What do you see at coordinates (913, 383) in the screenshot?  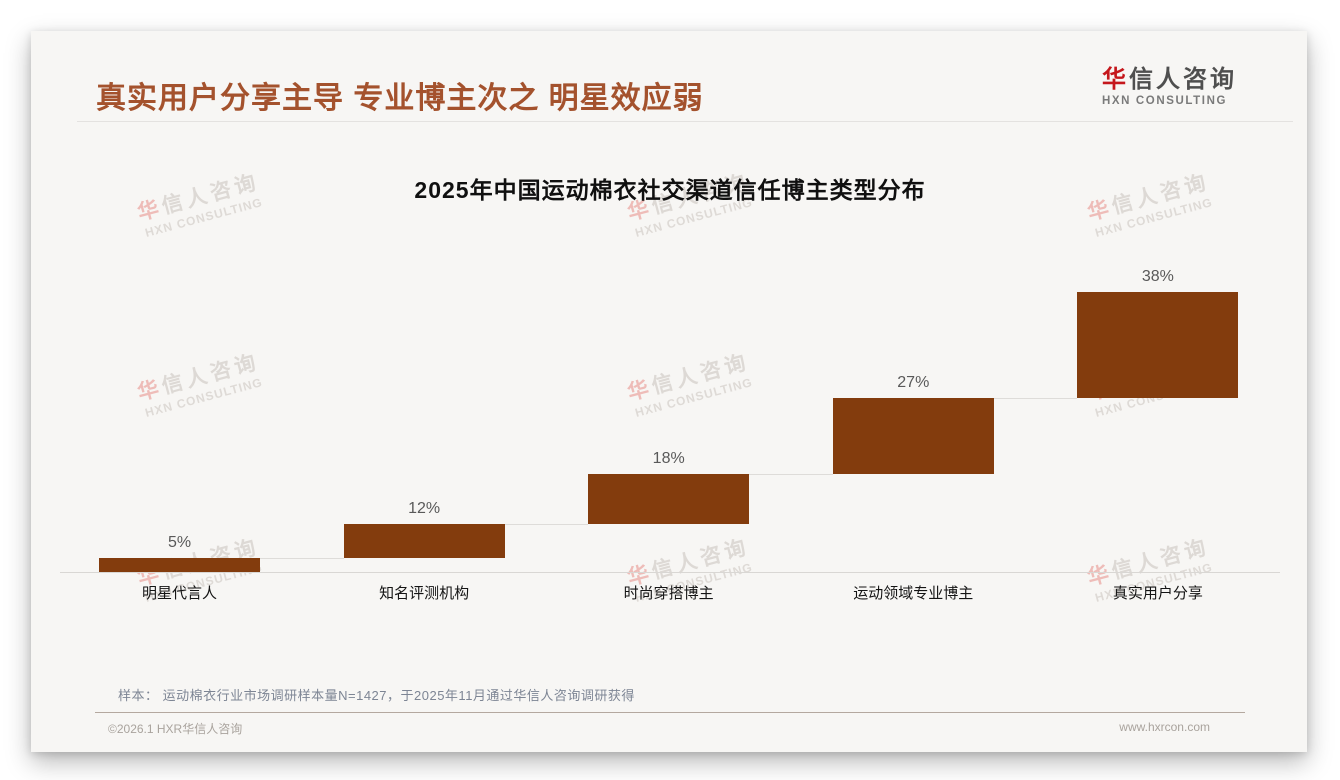 I see `value-label: 27%` at bounding box center [913, 383].